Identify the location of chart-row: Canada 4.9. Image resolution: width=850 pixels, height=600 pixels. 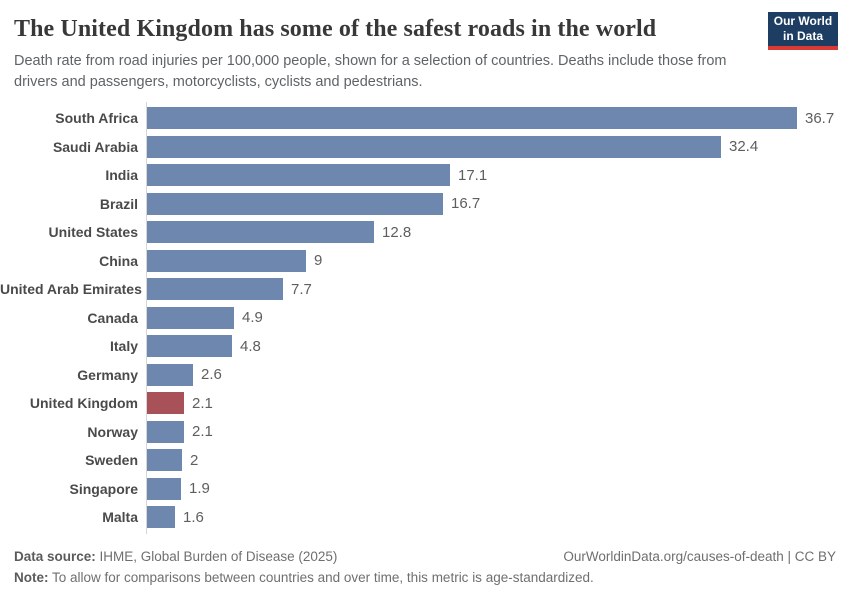
(425, 318).